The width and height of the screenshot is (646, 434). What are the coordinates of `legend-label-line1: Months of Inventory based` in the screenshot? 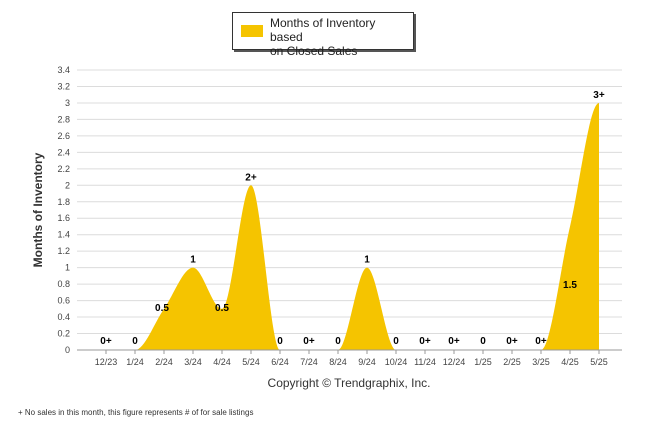 It's located at (323, 30).